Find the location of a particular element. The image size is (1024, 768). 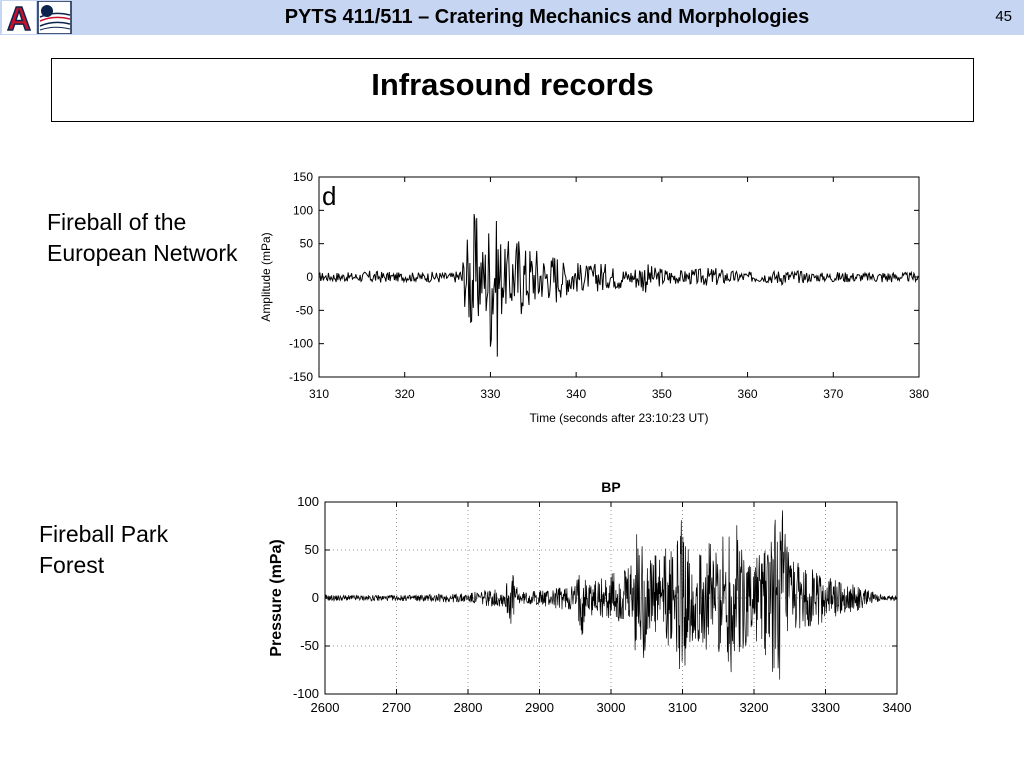

svg-text: A is located at coordinates (19, 17).